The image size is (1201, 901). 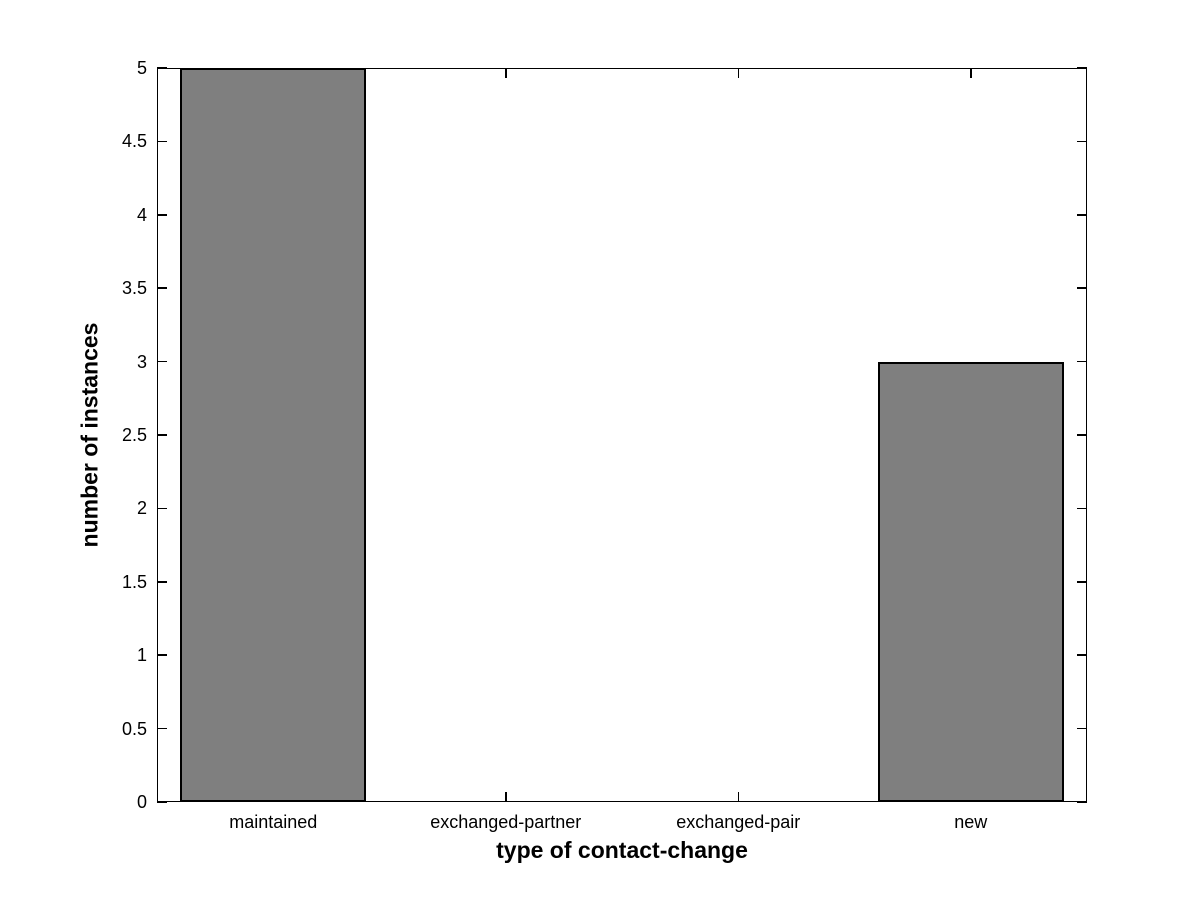 What do you see at coordinates (134, 581) in the screenshot?
I see `y-tick-label: 1.5` at bounding box center [134, 581].